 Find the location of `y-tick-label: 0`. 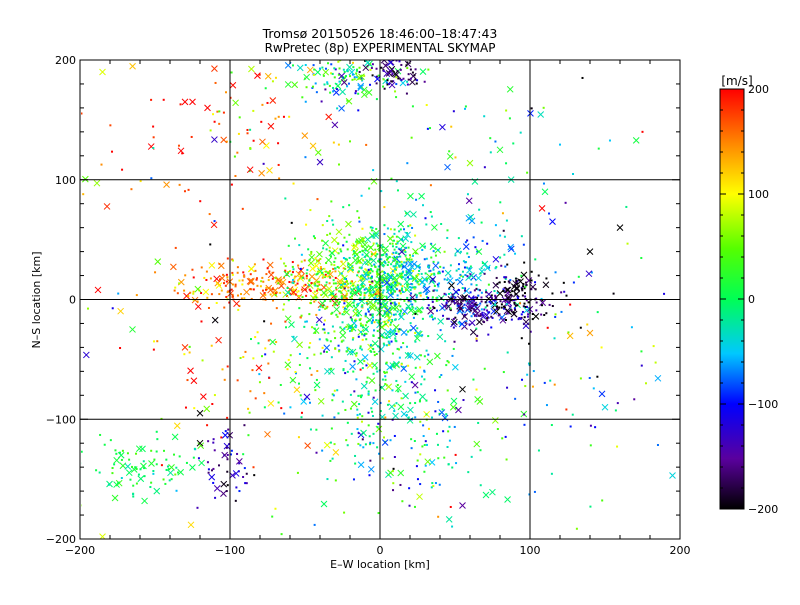

y-tick-label: 0 is located at coordinates (72, 300).